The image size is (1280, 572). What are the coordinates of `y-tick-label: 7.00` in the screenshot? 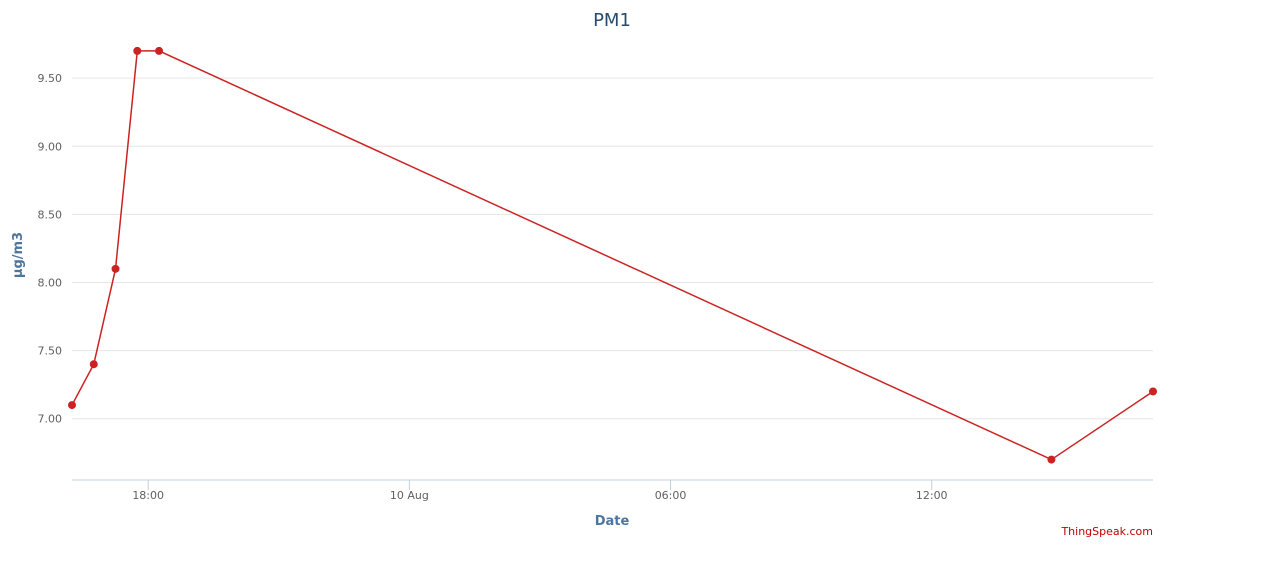 It's located at (50, 419).